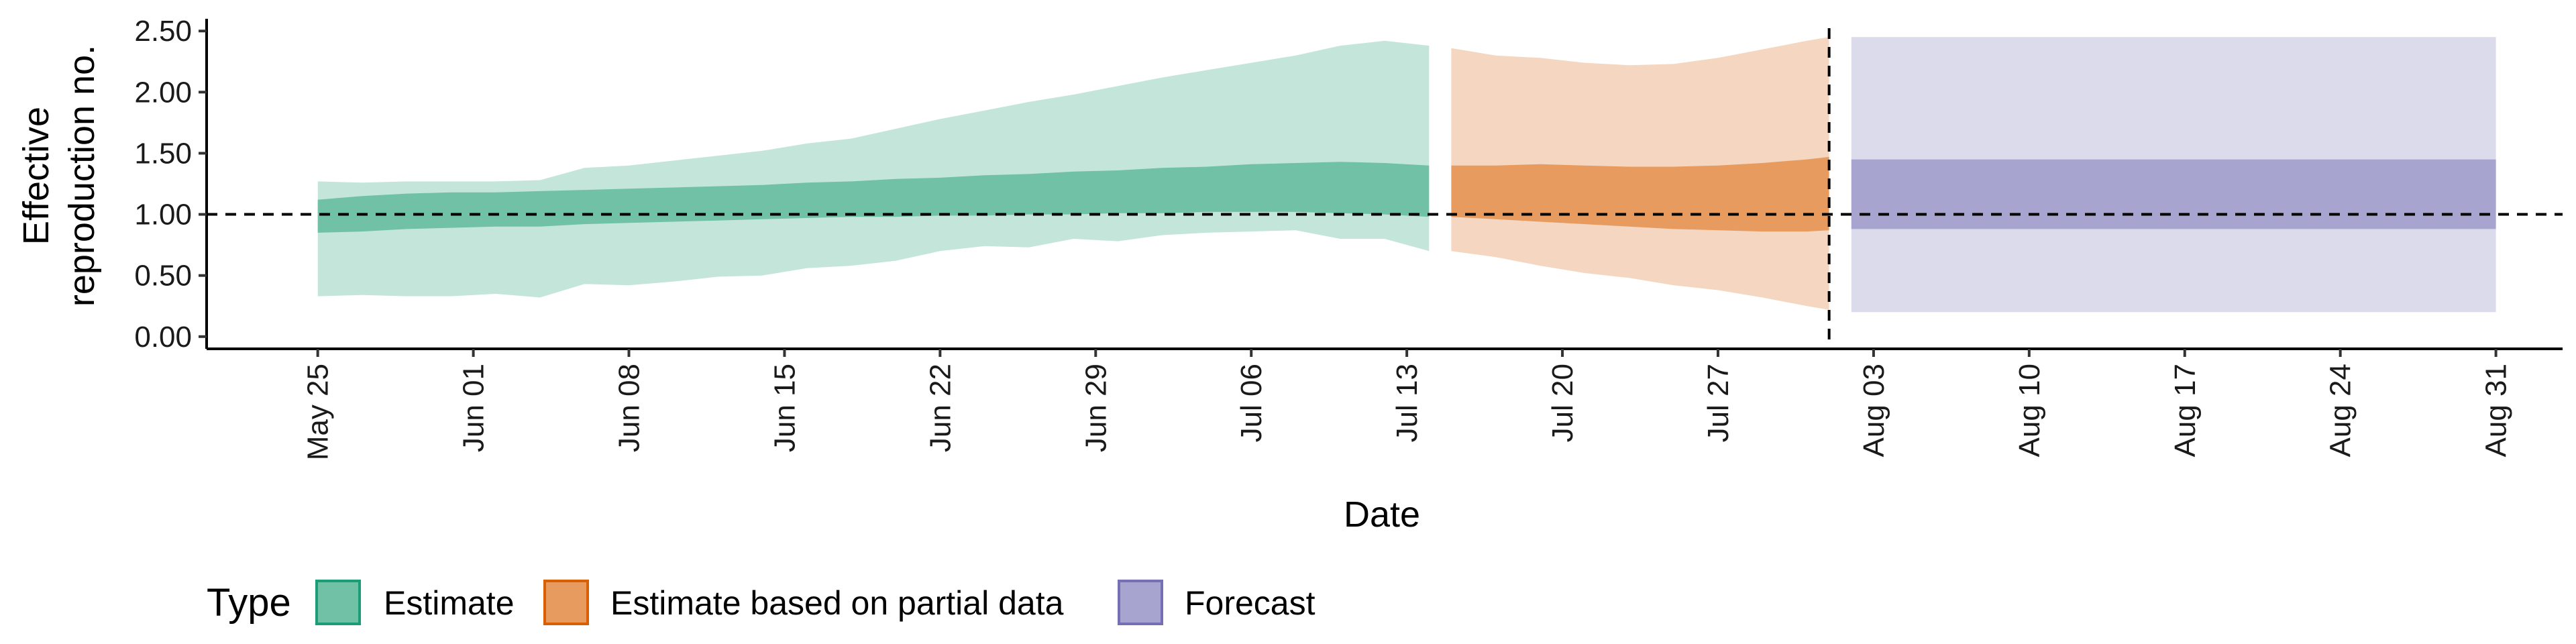 The height and width of the screenshot is (644, 2576). I want to click on legend-item-estimate: Estimate, so click(415, 602).